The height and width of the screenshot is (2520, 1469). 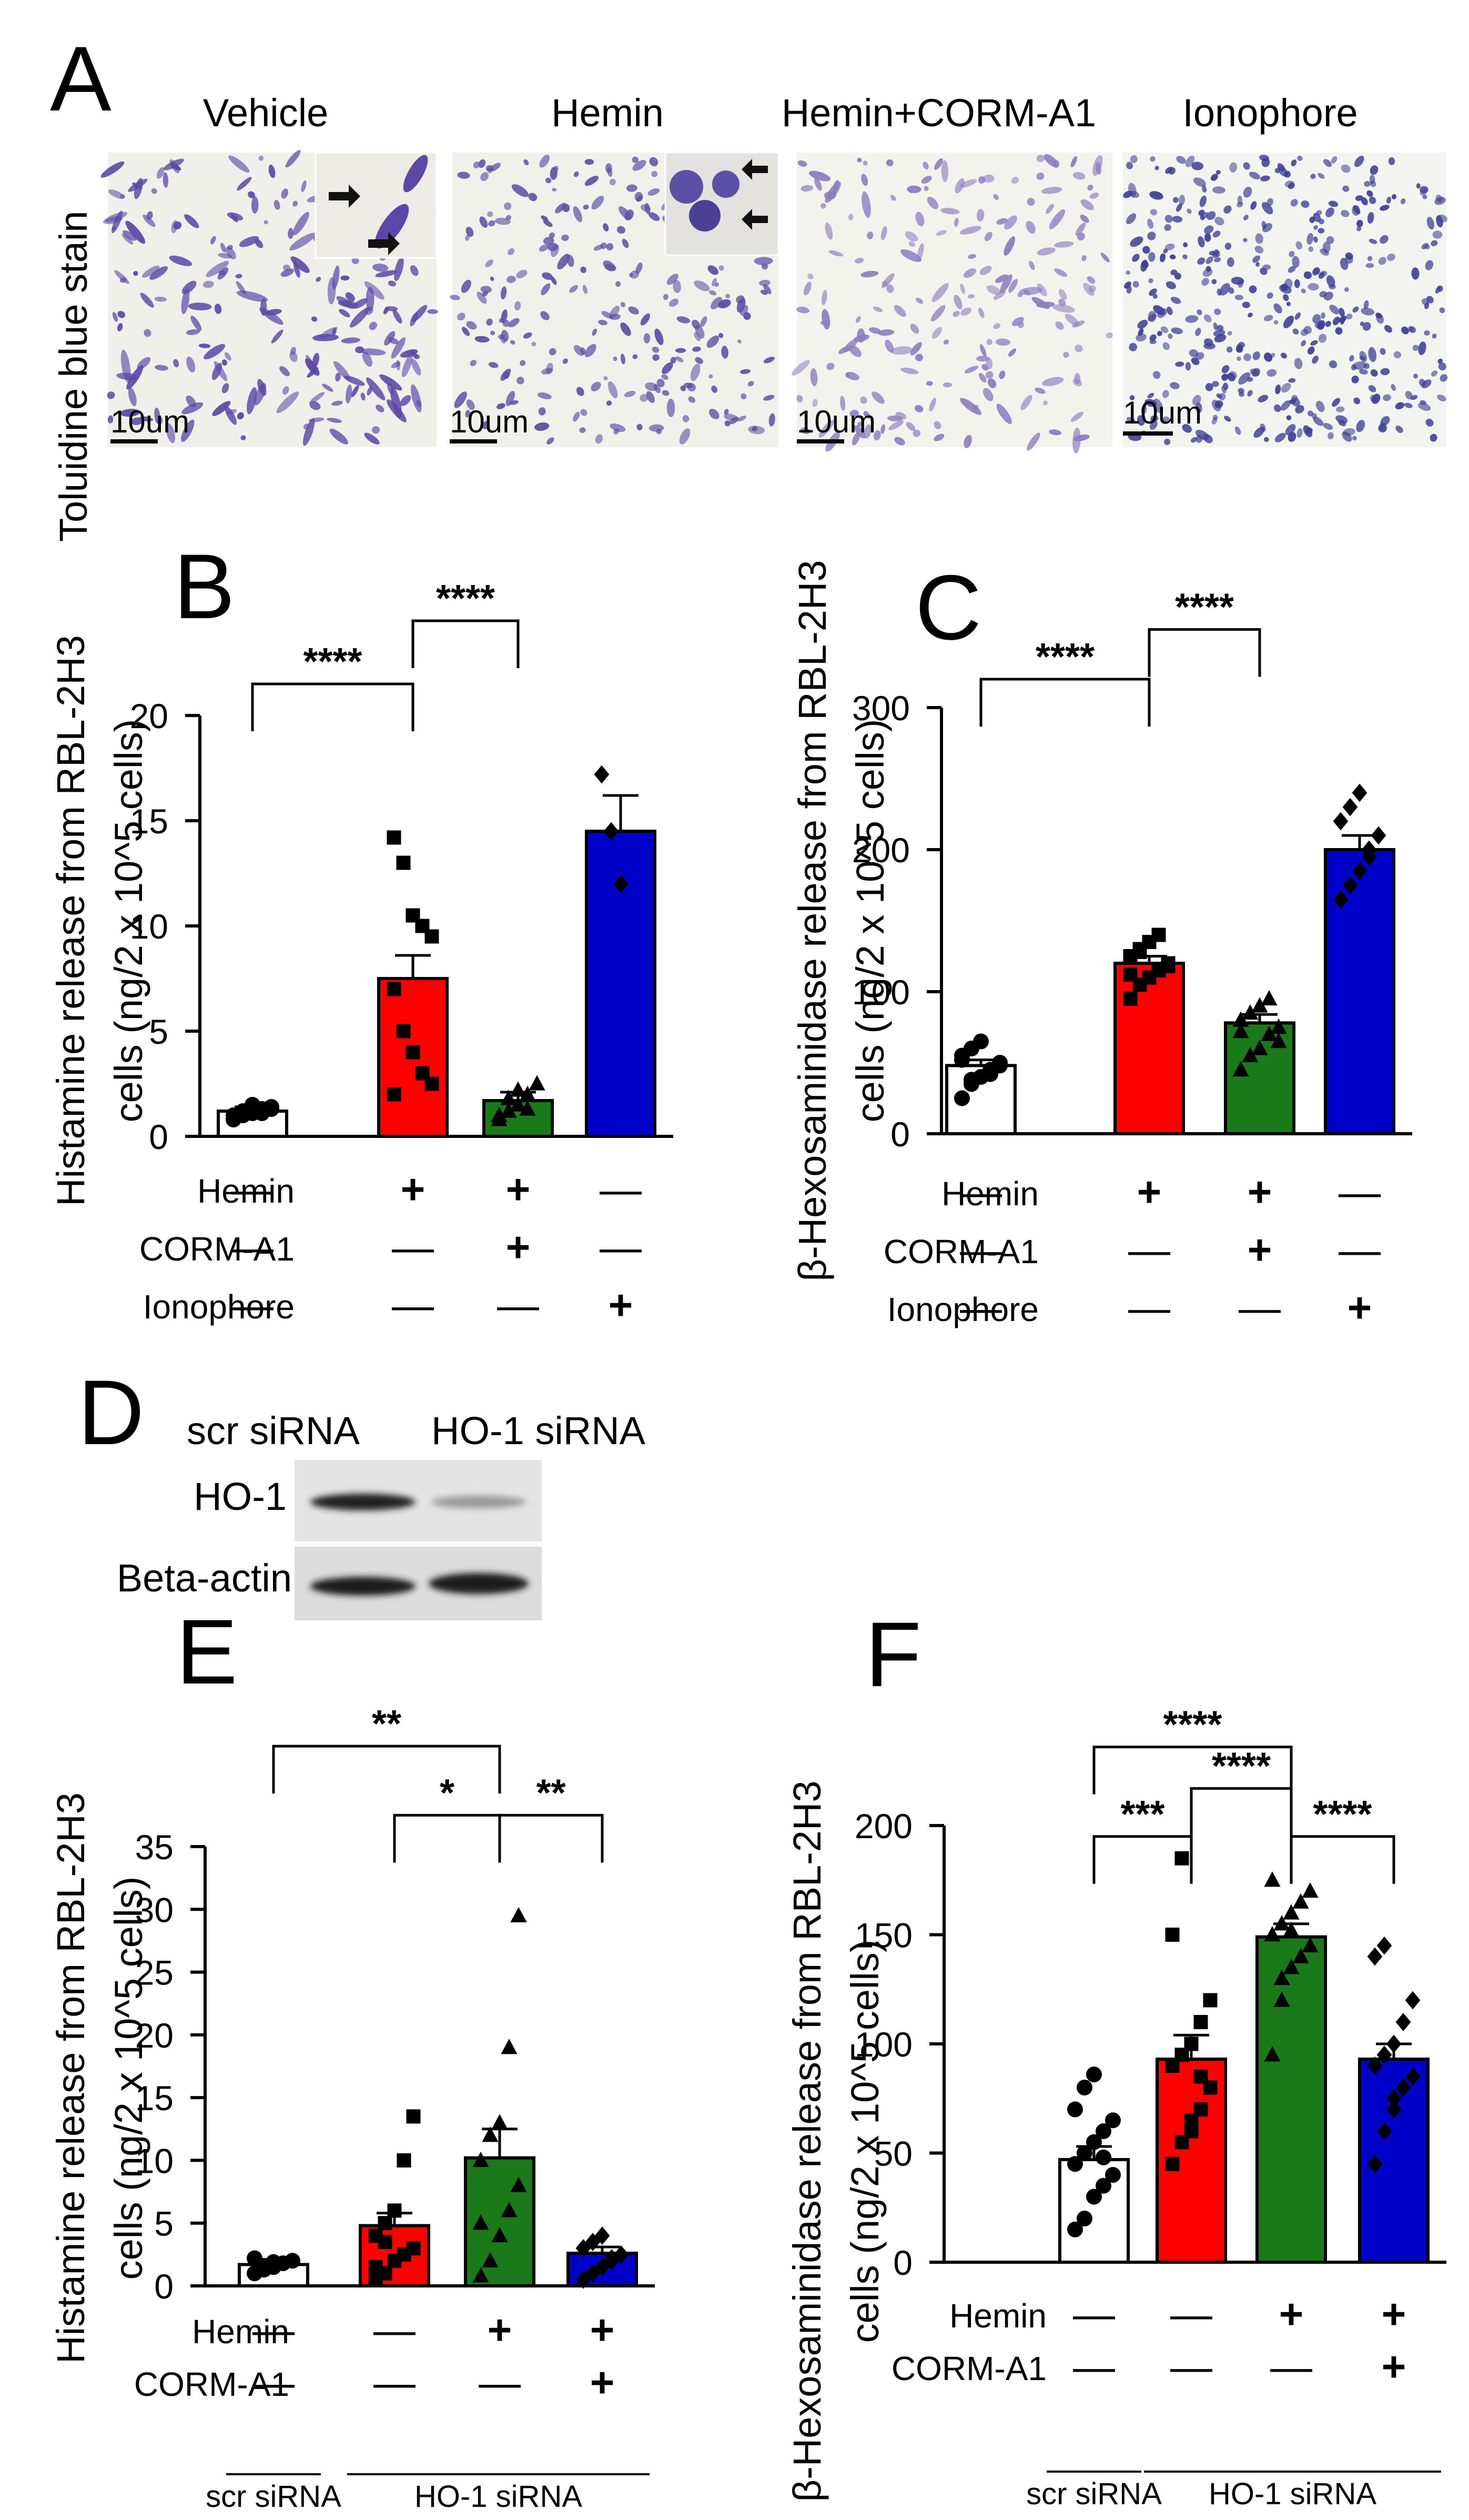 What do you see at coordinates (154, 1909) in the screenshot?
I see `y-tick-label: 30` at bounding box center [154, 1909].